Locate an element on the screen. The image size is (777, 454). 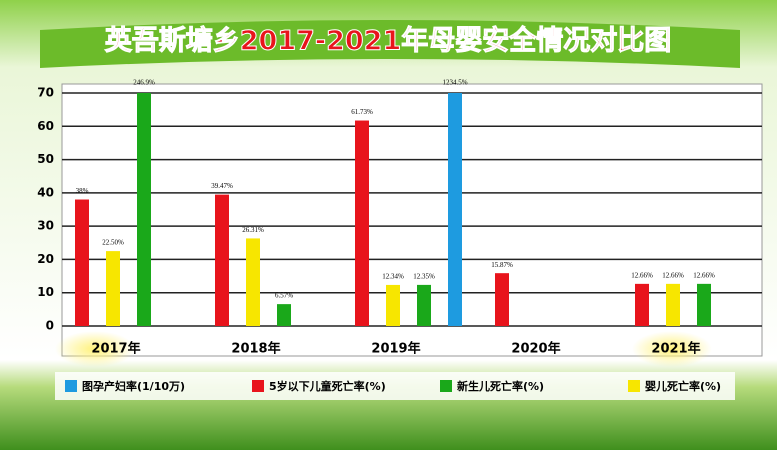
legend-label: 图孕产妇率(1/10万) is located at coordinates (133, 386).